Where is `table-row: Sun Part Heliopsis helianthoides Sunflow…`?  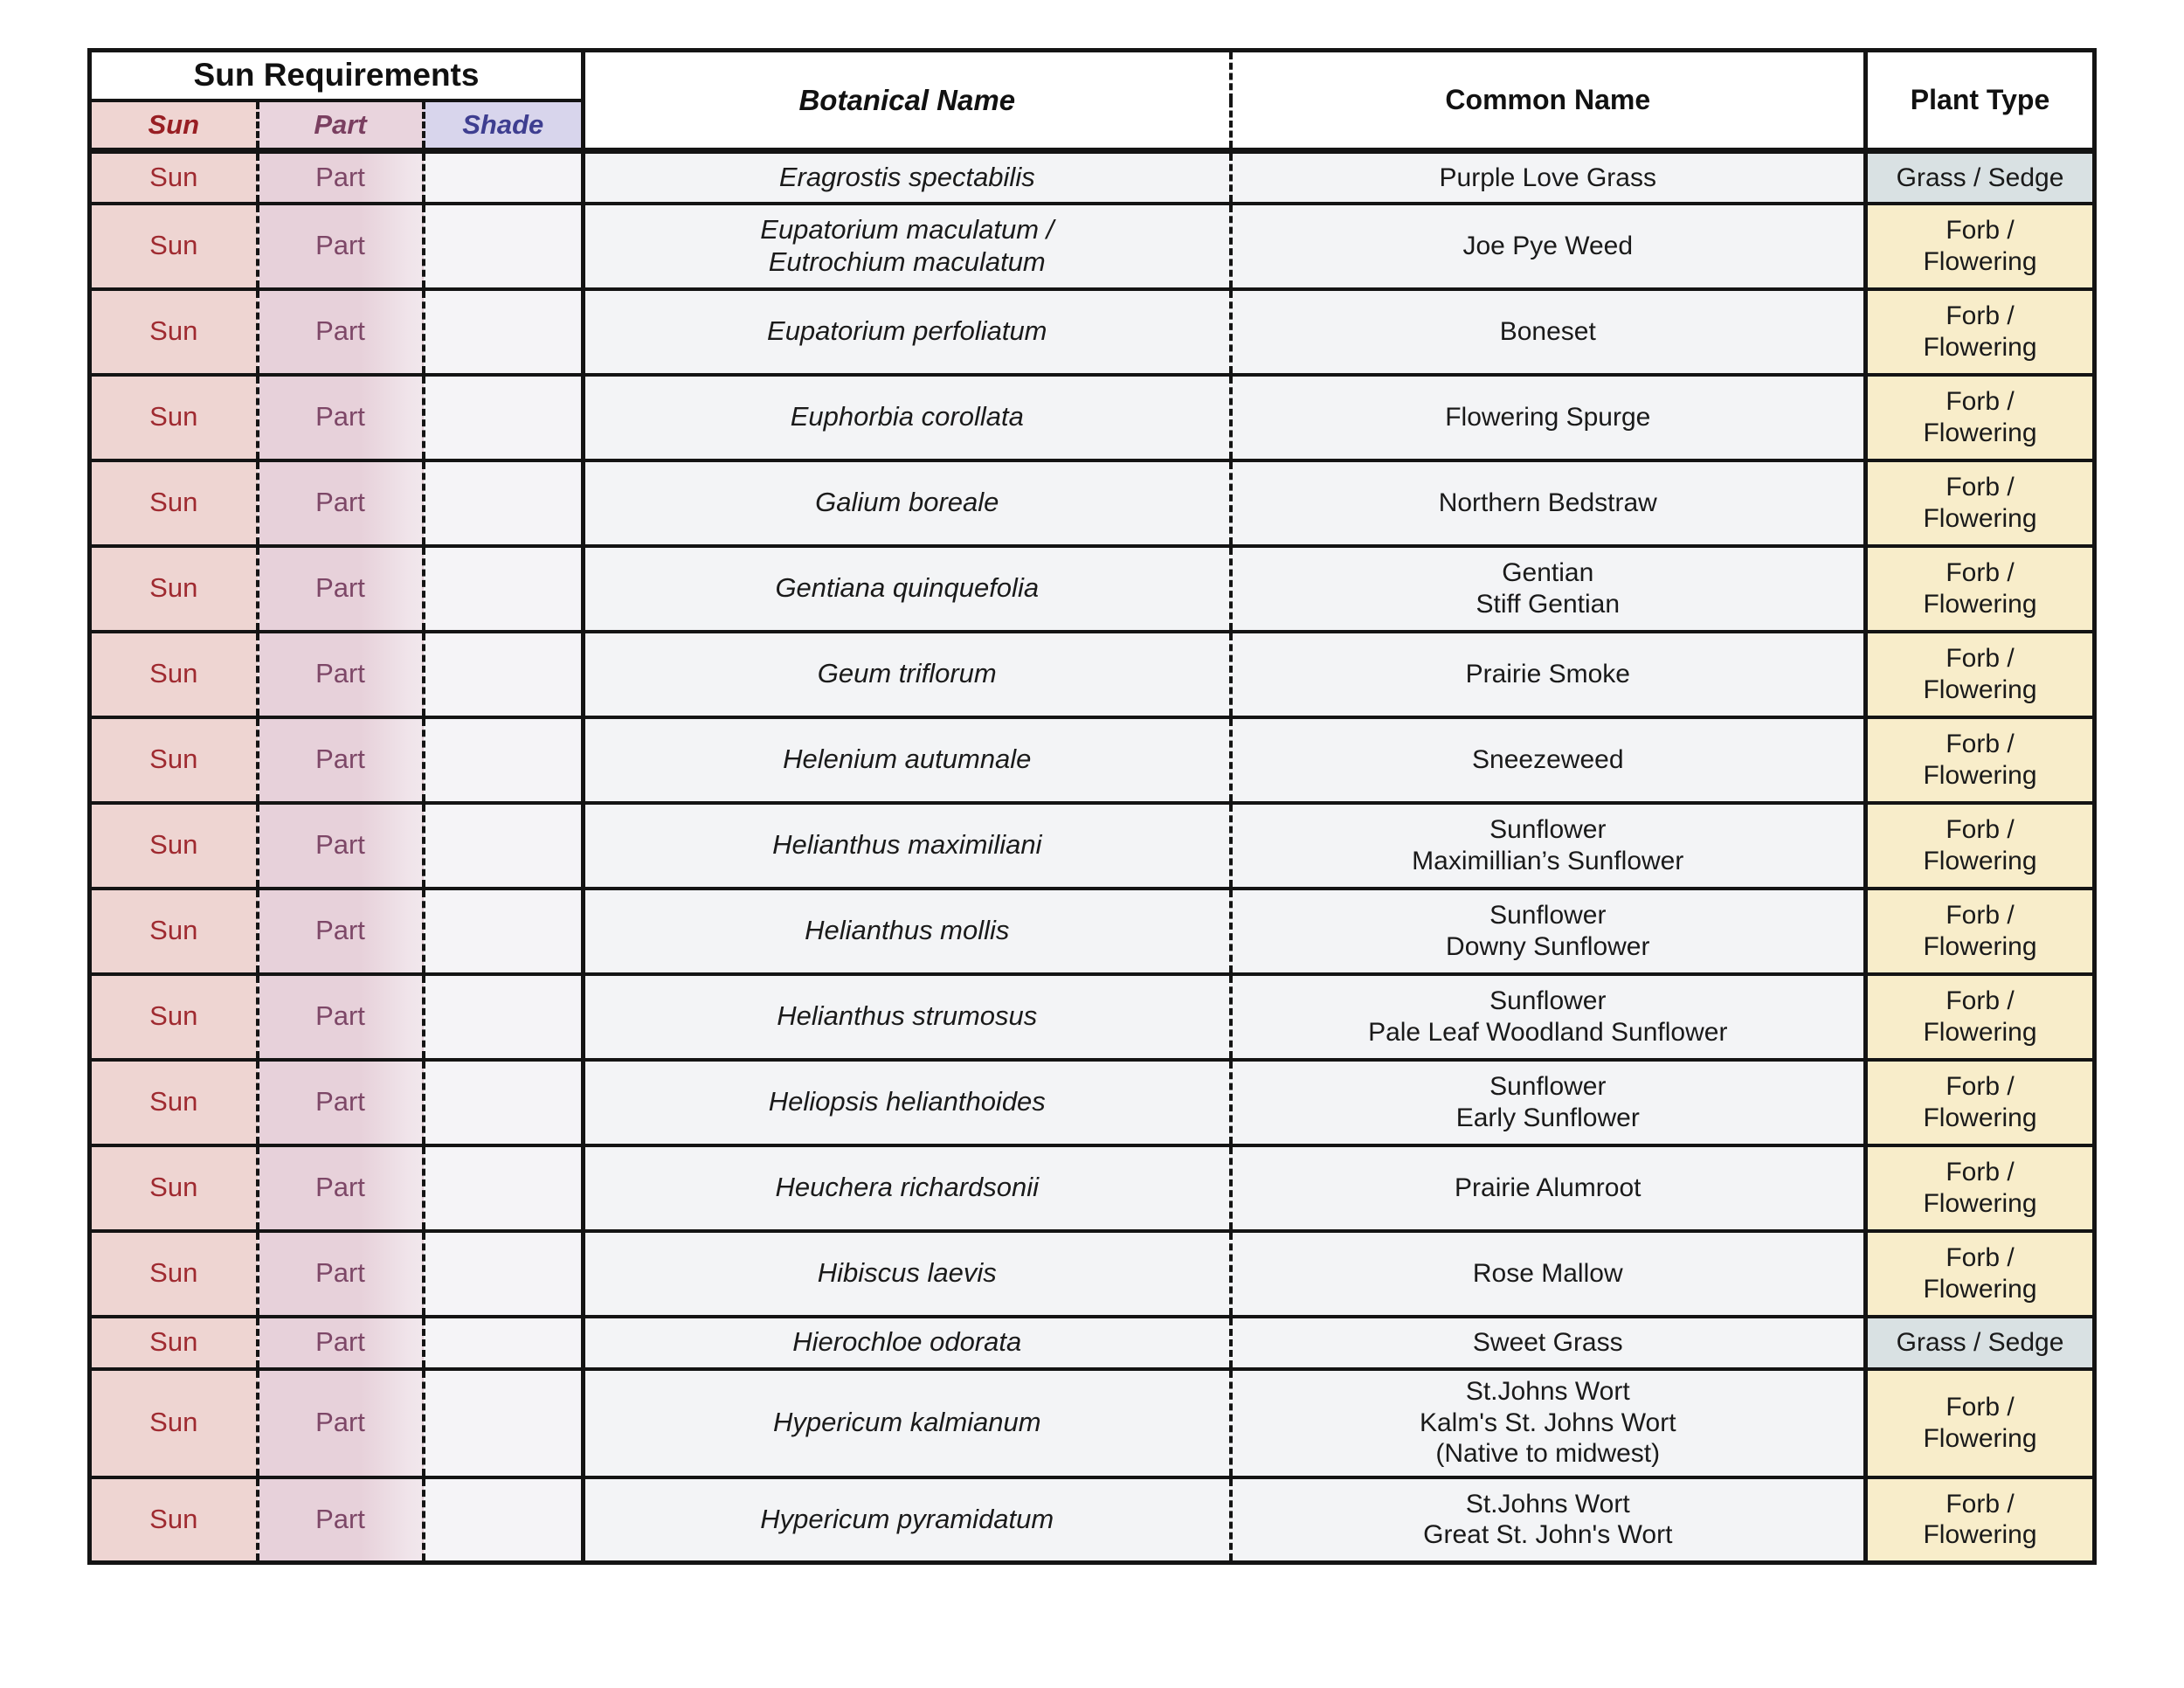 table-row: Sun Part Heliopsis helianthoides Sunflow… is located at coordinates (1092, 1103).